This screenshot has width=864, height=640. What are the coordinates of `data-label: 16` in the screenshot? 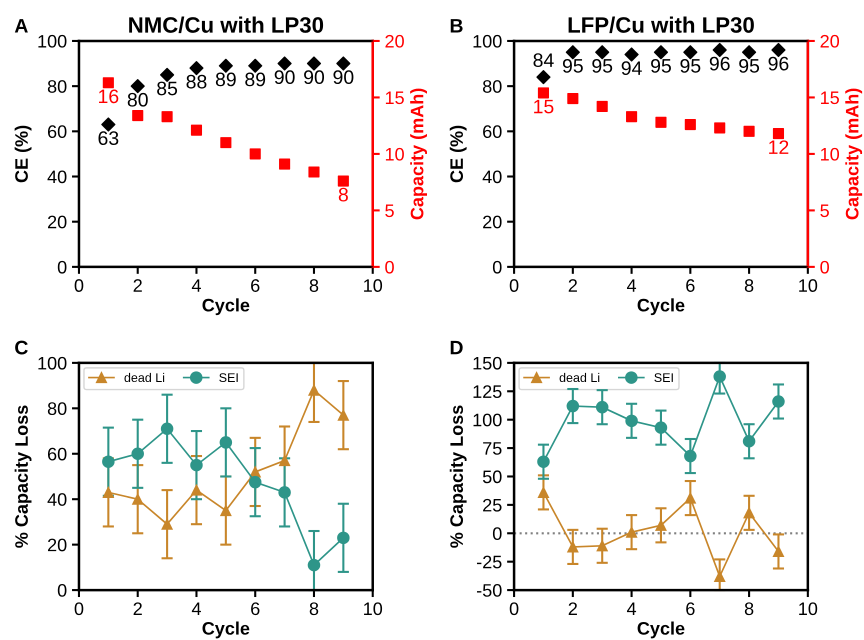 It's located at (108, 96).